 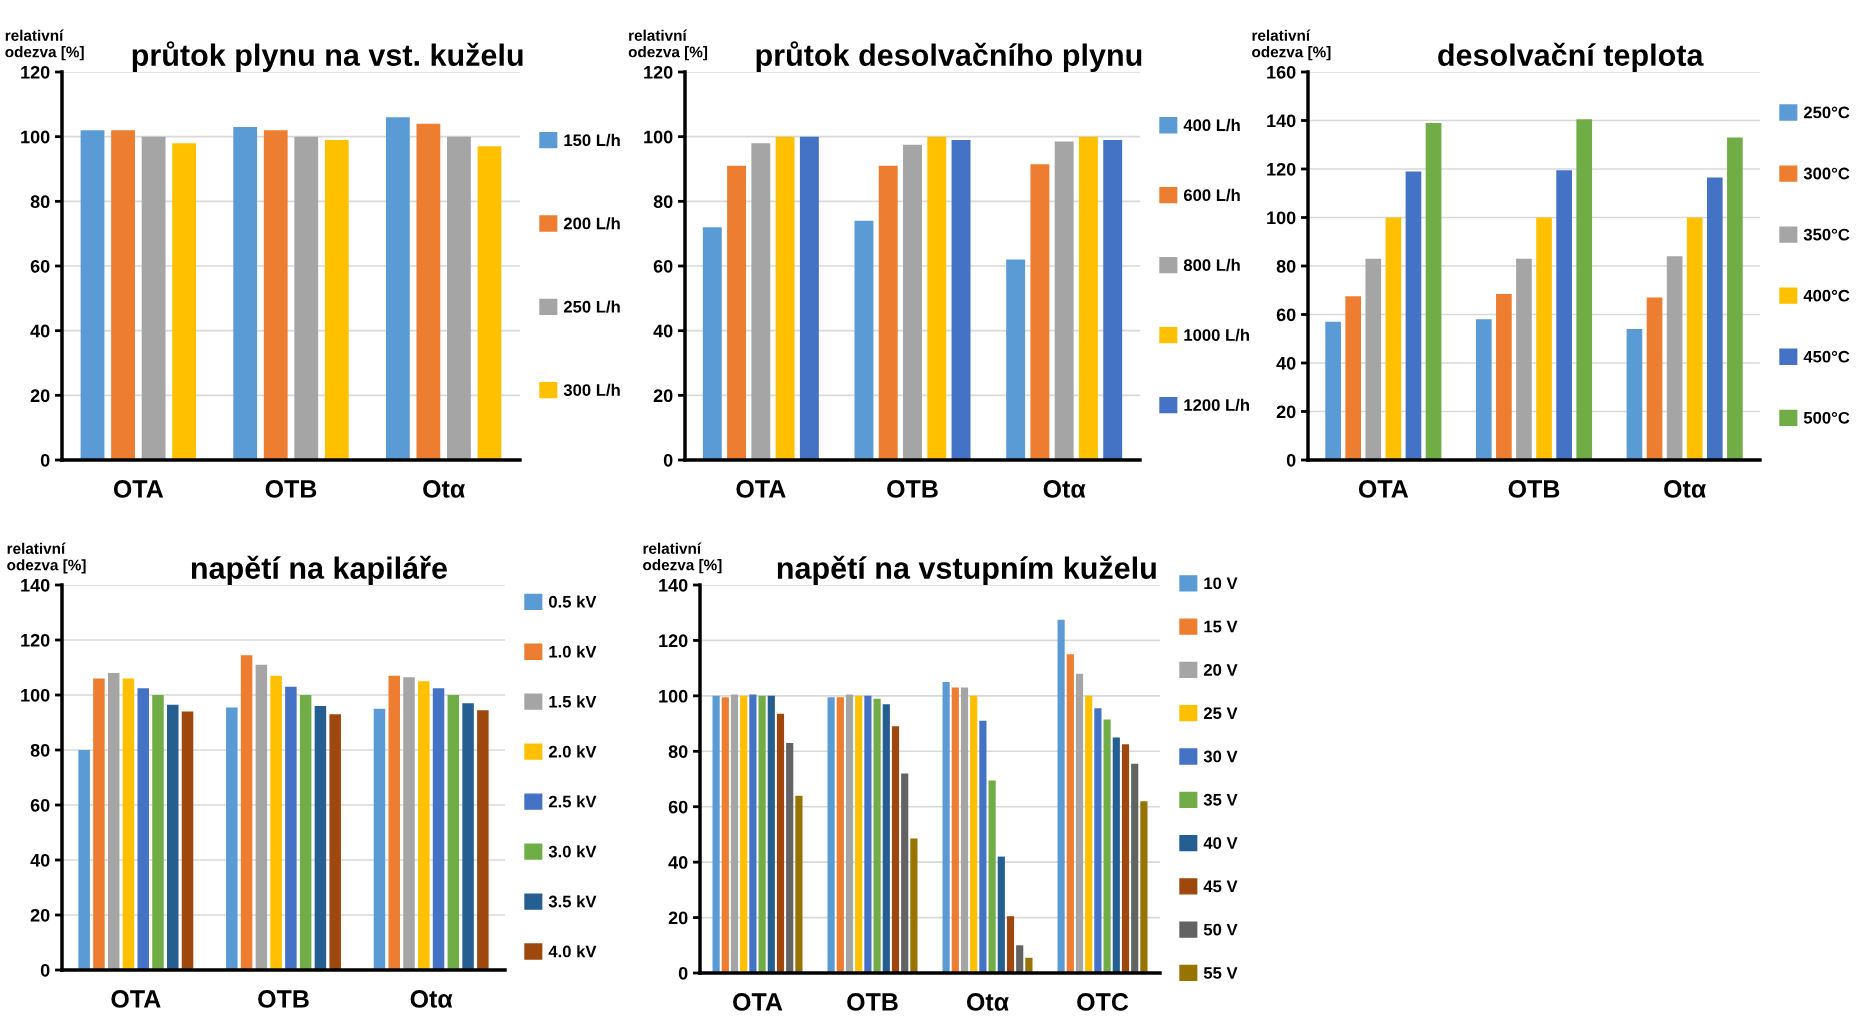 What do you see at coordinates (1826, 234) in the screenshot?
I see `legend-label: 350°C` at bounding box center [1826, 234].